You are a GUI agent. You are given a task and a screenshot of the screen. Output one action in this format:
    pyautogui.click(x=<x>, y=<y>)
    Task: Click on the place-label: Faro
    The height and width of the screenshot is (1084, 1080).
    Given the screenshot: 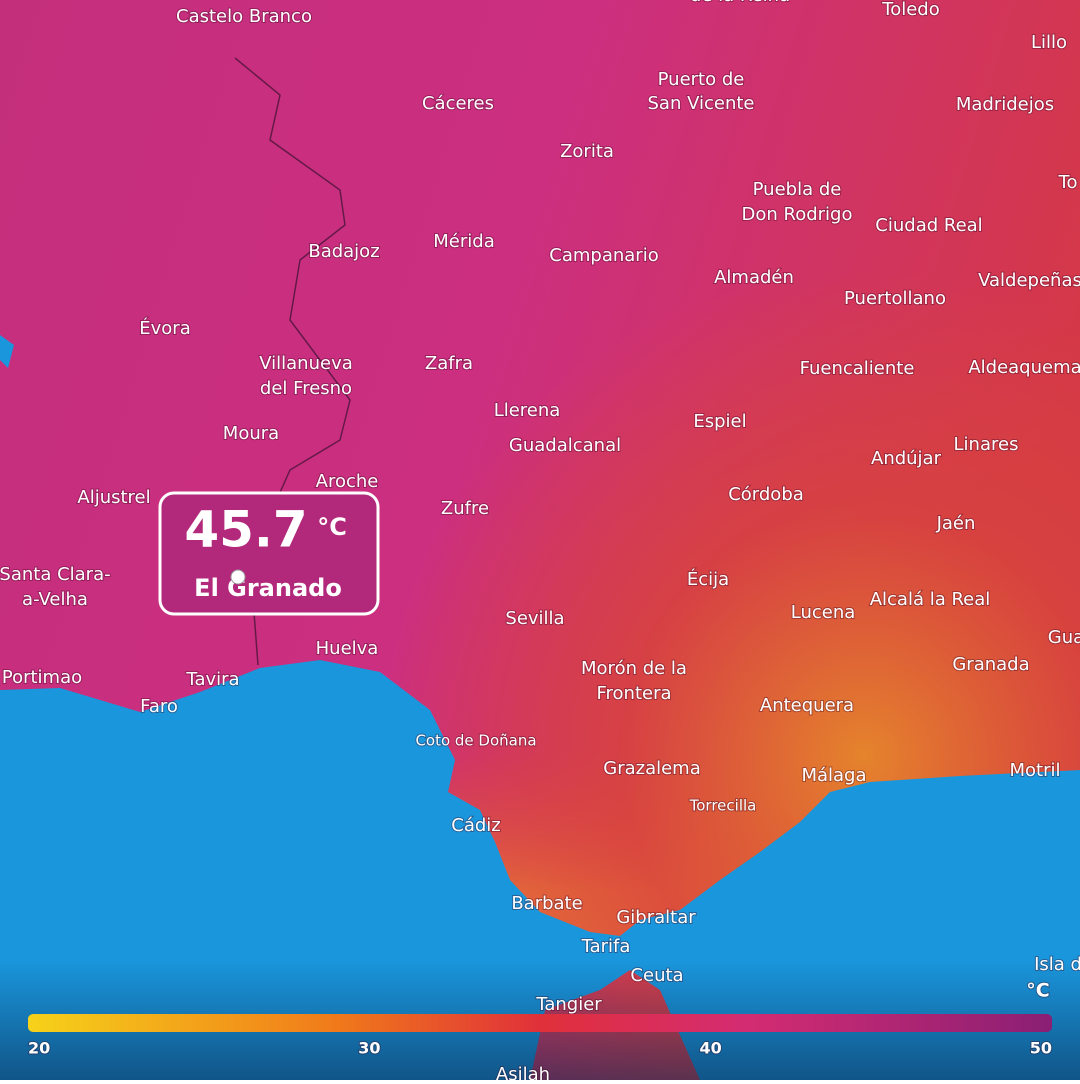 What is the action you would take?
    pyautogui.click(x=159, y=706)
    